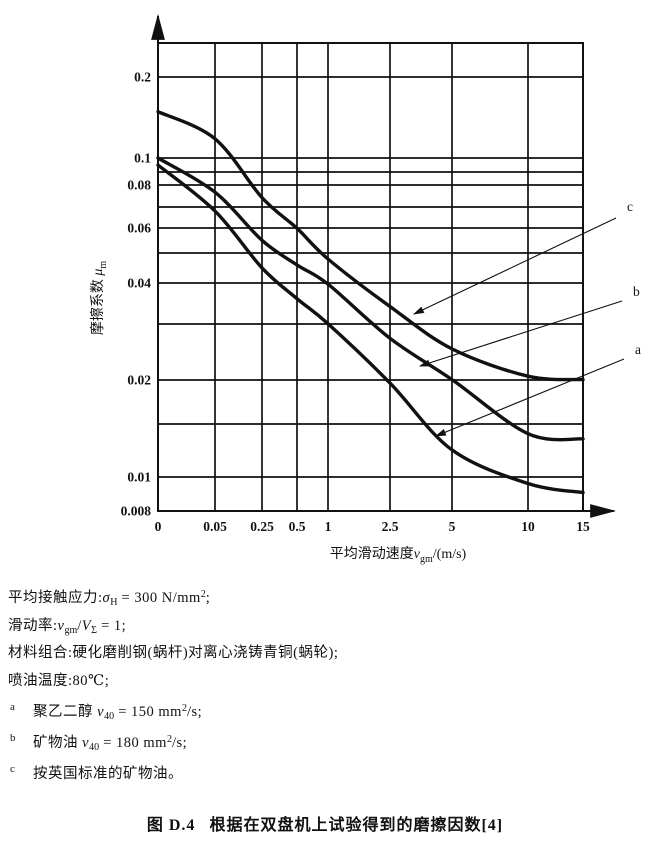 The height and width of the screenshot is (843, 650). I want to click on text-segment: V, so click(86, 625).